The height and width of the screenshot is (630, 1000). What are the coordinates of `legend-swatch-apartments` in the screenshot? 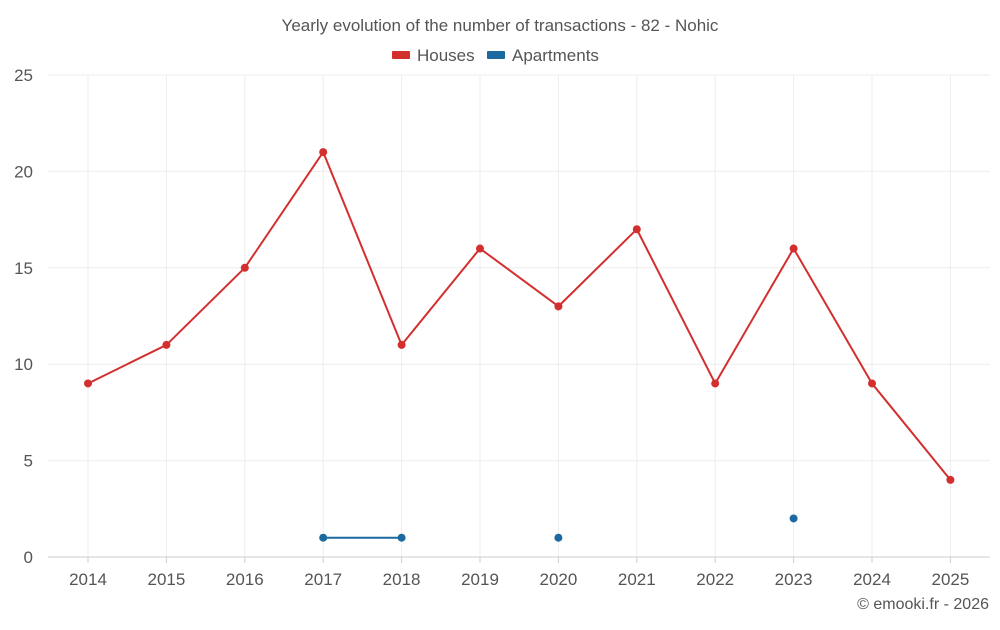 It's located at (496, 55).